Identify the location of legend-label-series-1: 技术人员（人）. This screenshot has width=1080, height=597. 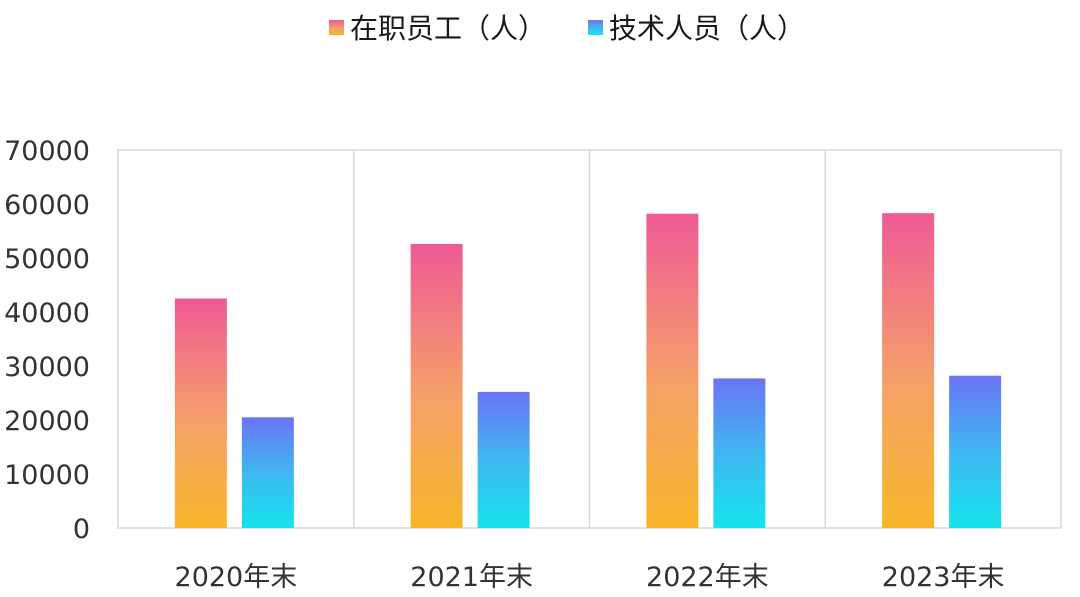
(707, 28).